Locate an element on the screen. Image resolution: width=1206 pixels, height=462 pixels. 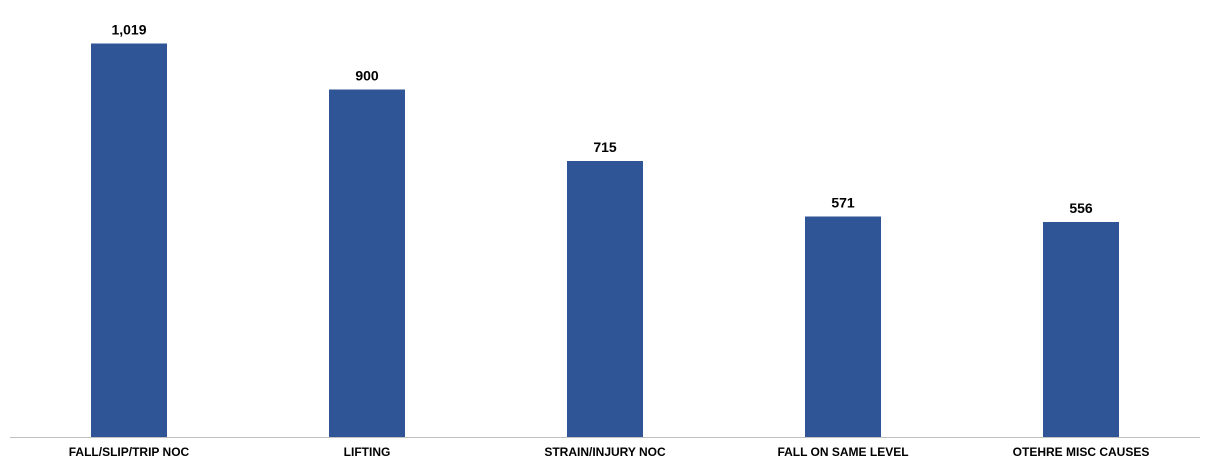
value-label-3: 715 is located at coordinates (605, 147).